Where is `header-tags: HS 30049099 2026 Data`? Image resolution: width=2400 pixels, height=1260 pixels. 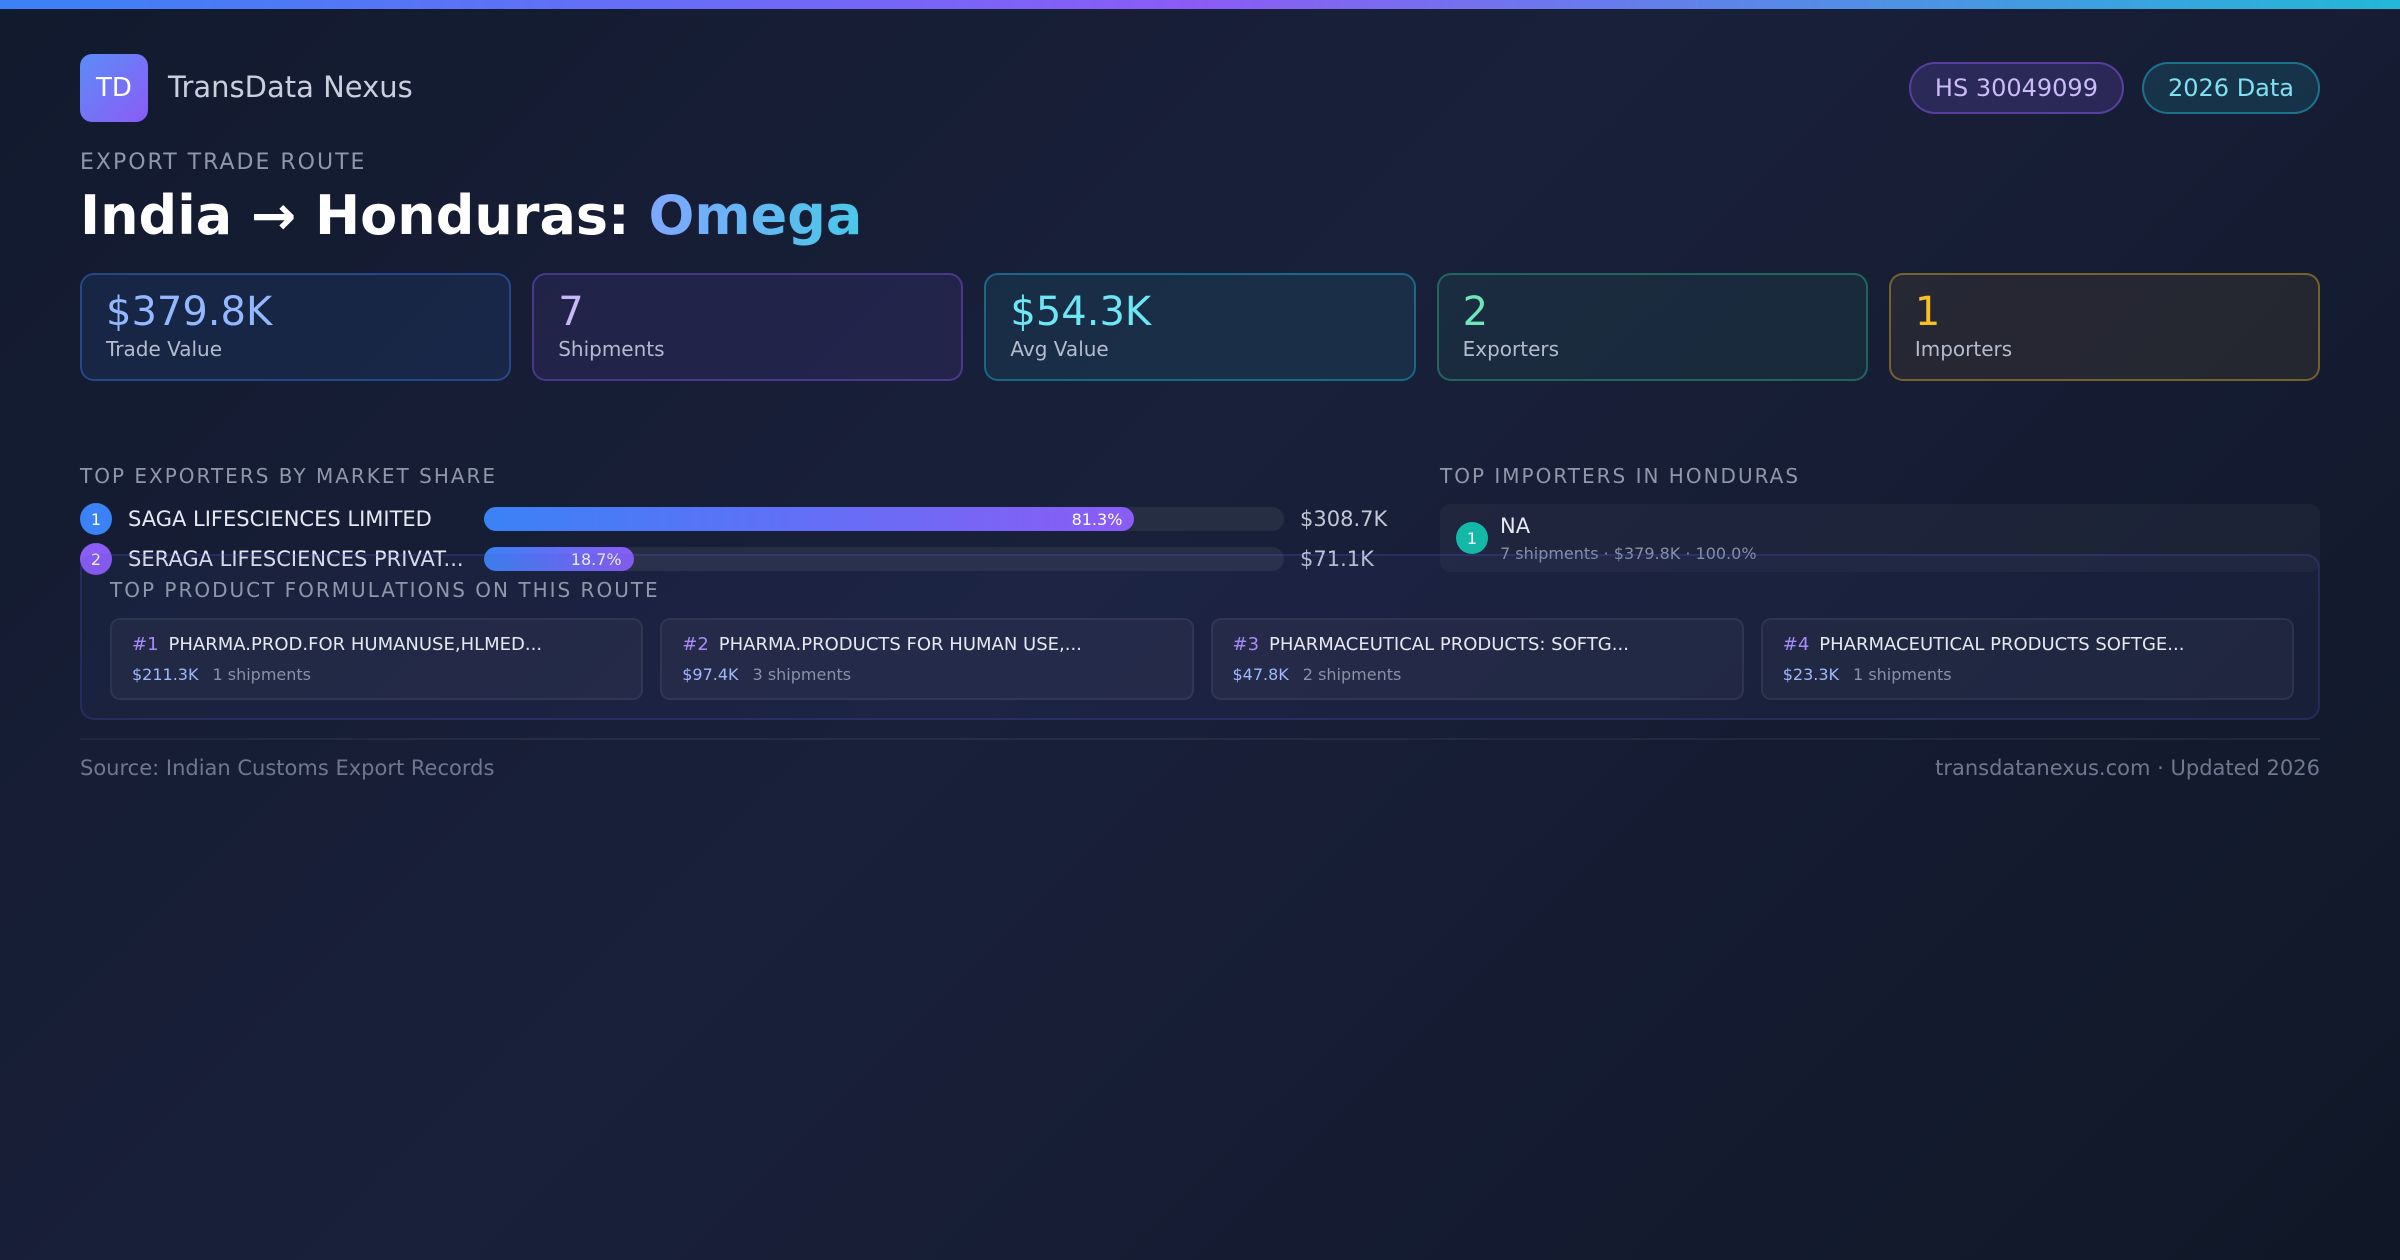
header-tags: HS 30049099 2026 Data is located at coordinates (2114, 88).